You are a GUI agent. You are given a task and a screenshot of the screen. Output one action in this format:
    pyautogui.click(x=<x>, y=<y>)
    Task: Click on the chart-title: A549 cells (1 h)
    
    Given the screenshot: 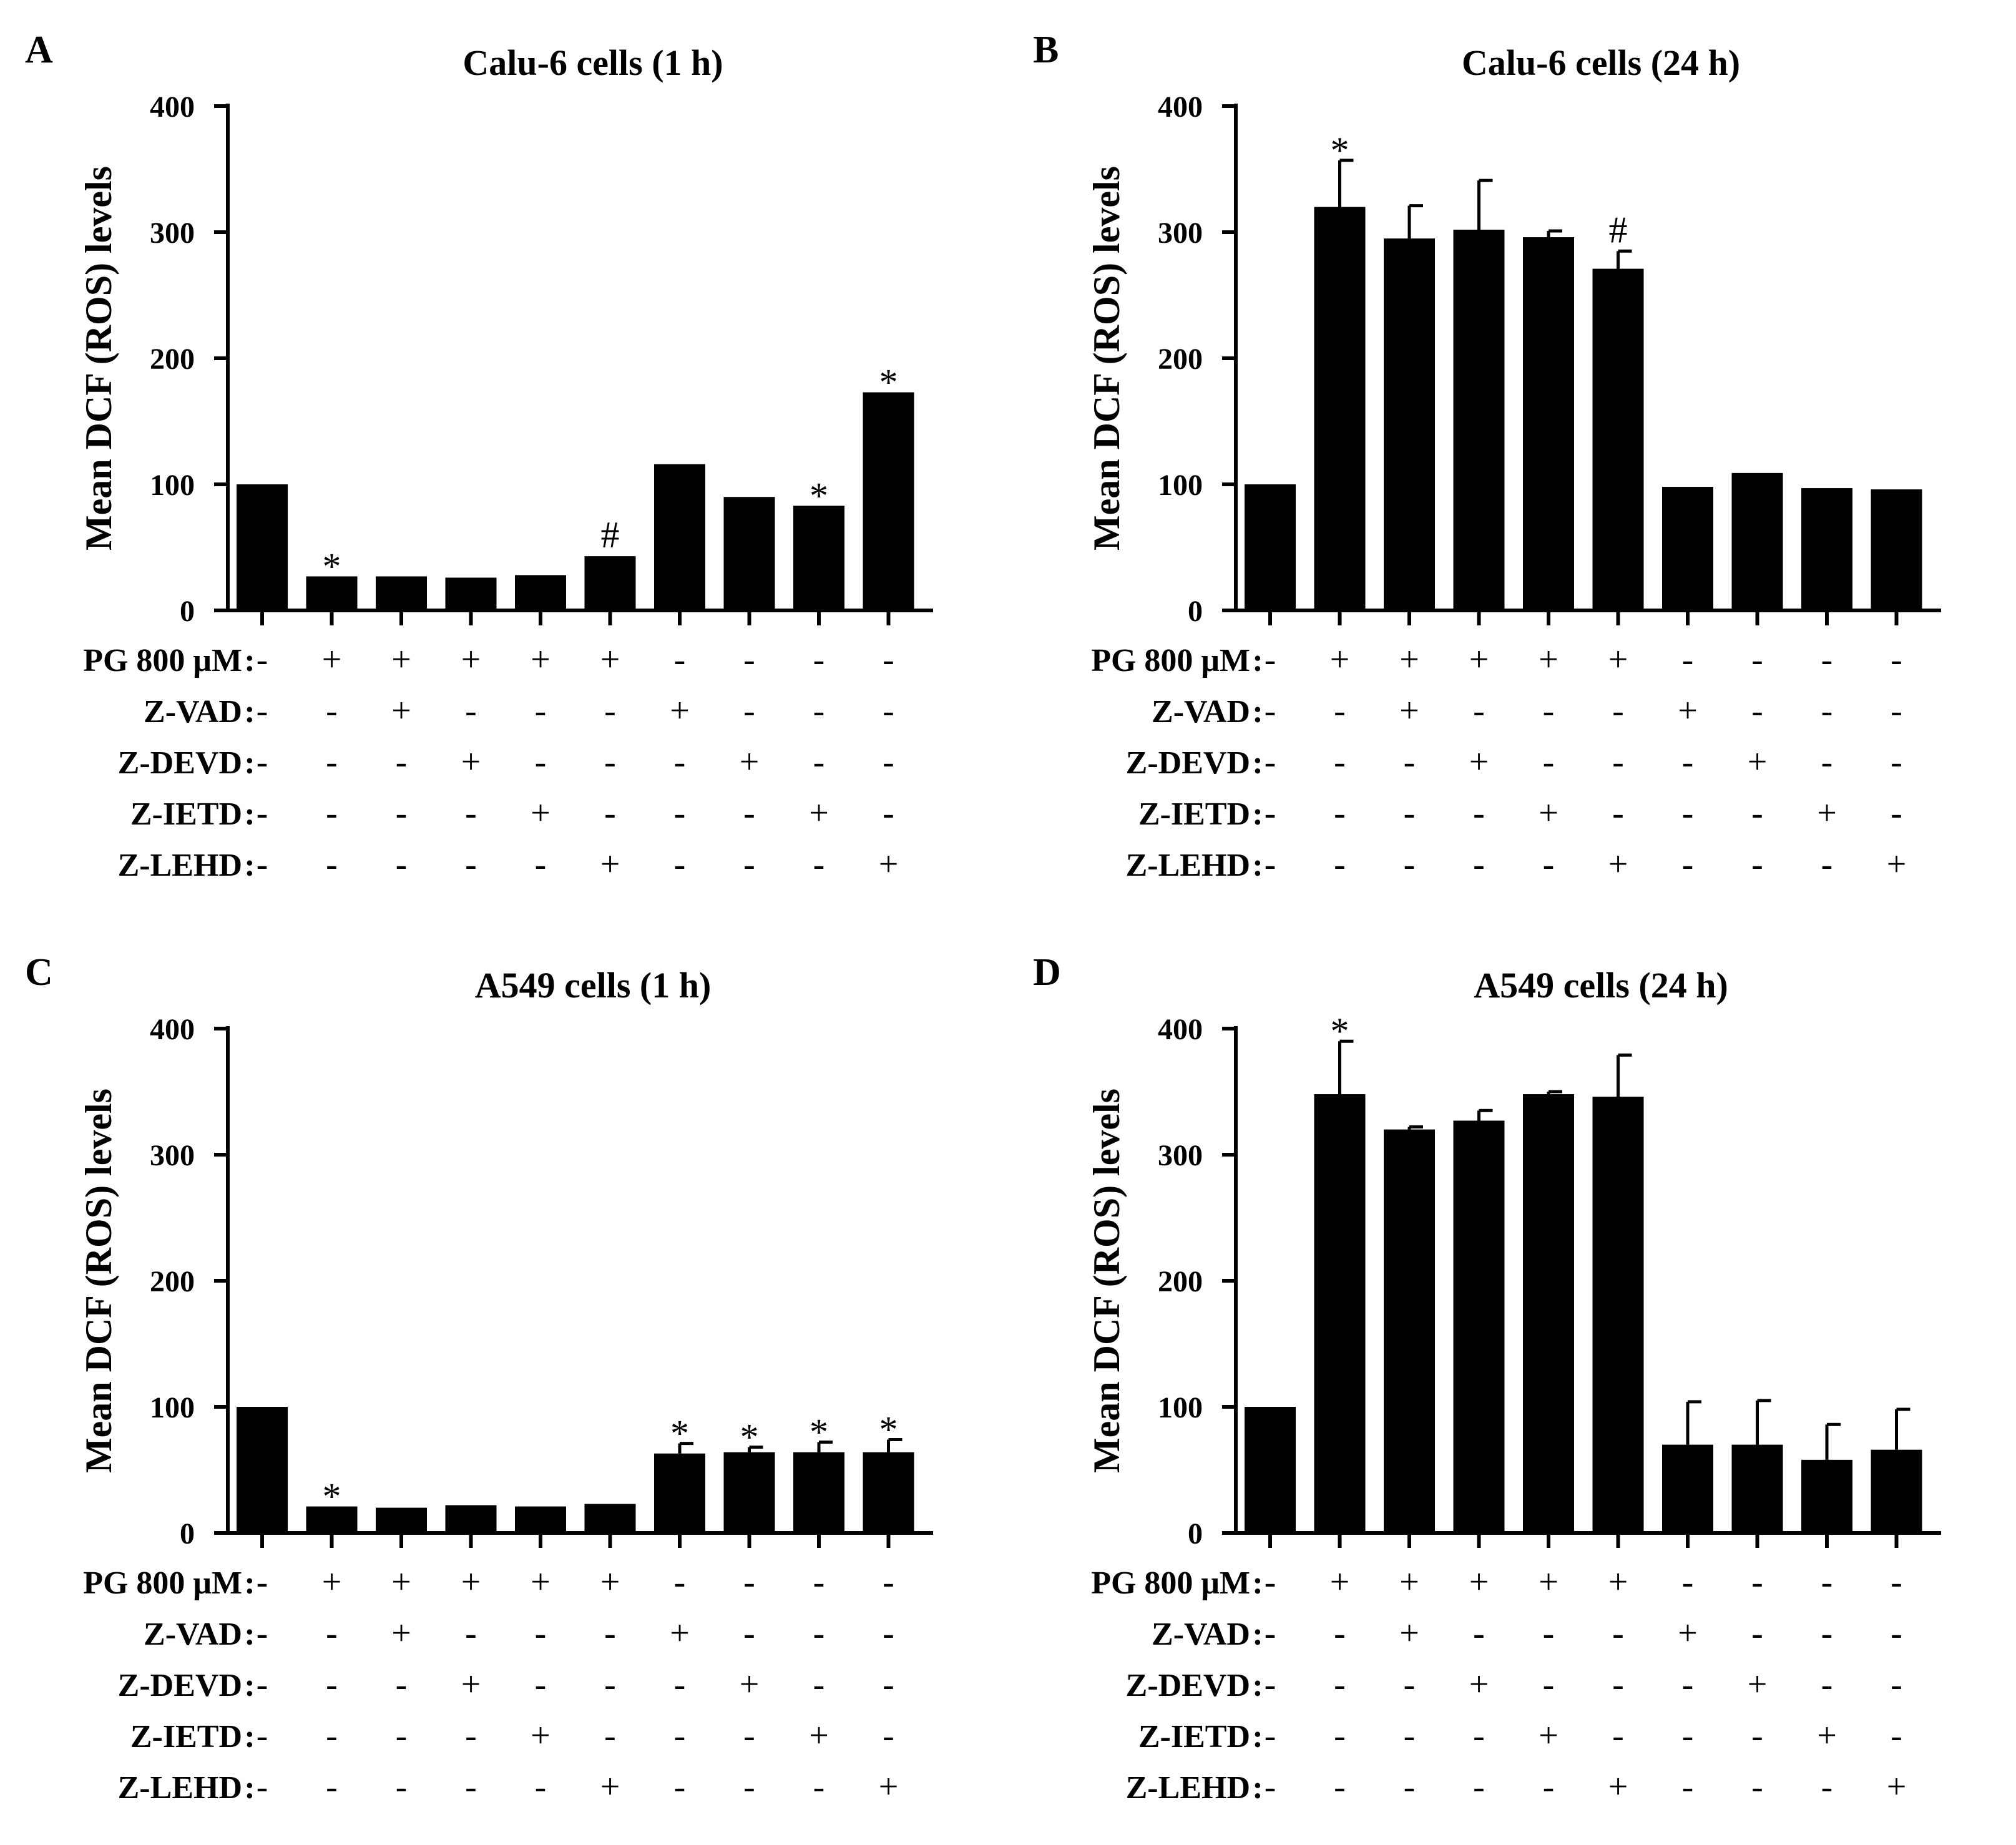 What is the action you would take?
    pyautogui.click(x=593, y=985)
    